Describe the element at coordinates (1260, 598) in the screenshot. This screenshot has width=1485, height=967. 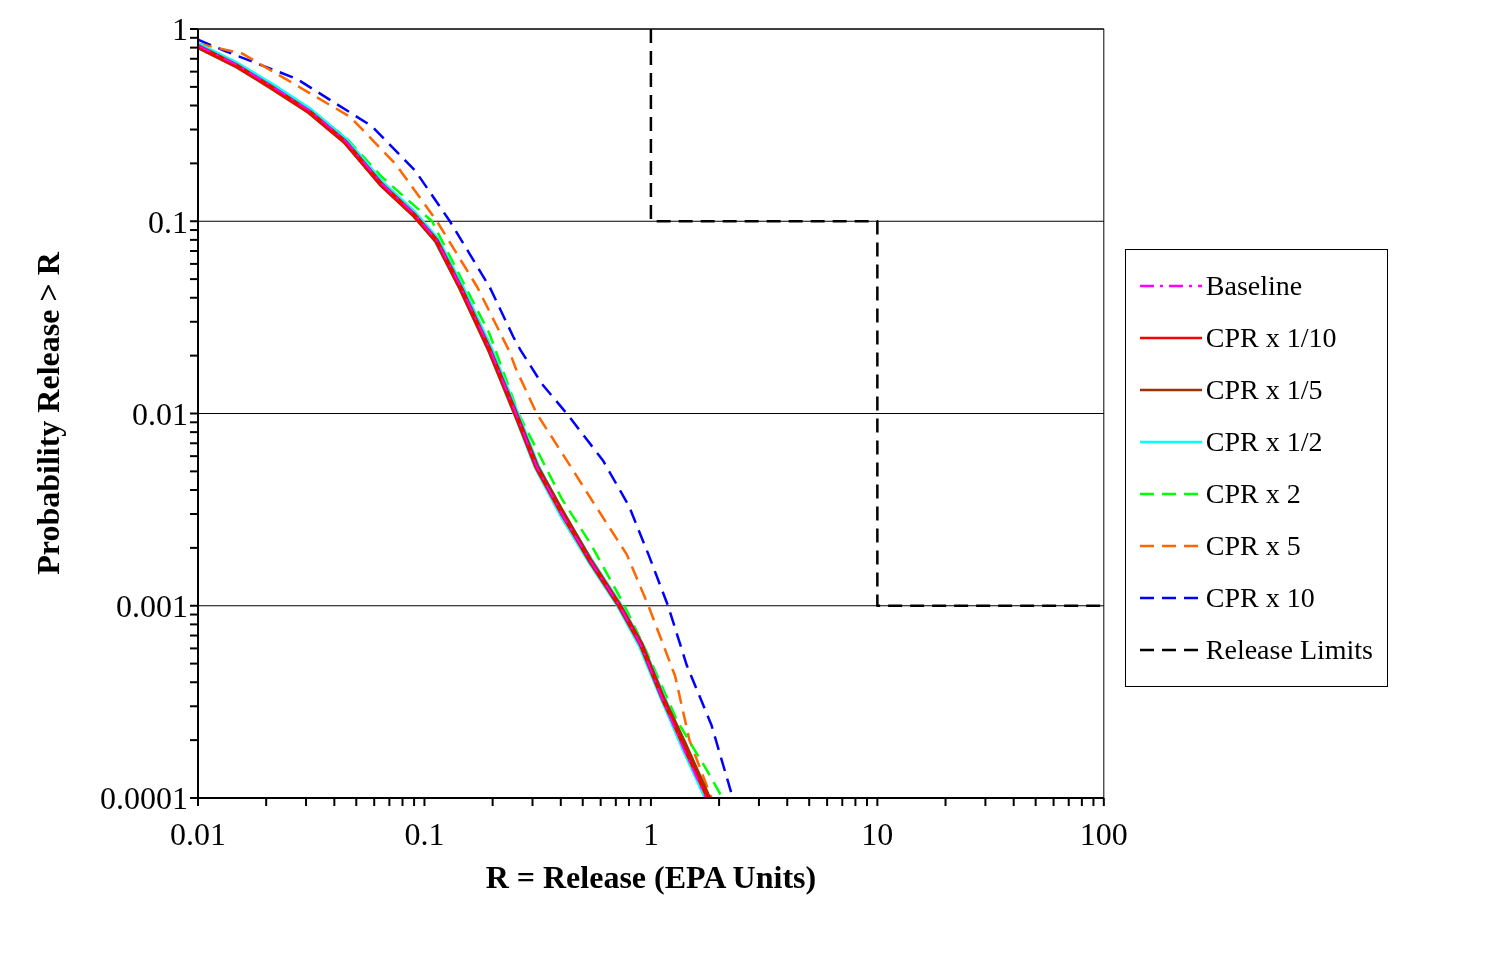
I see `legend-label: CPR x 10` at that location.